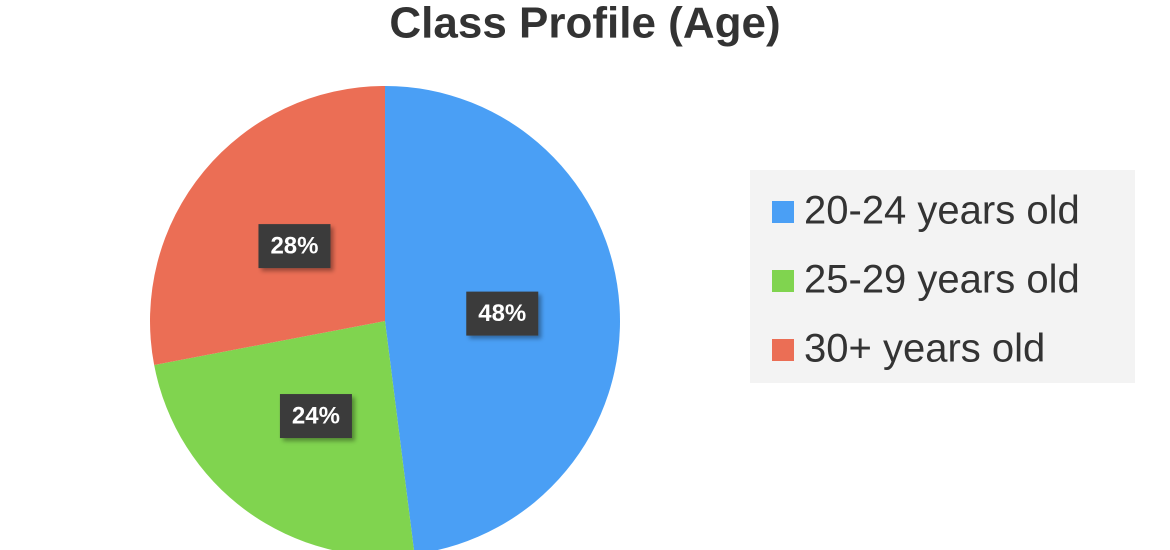  I want to click on legend-box, so click(942, 276).